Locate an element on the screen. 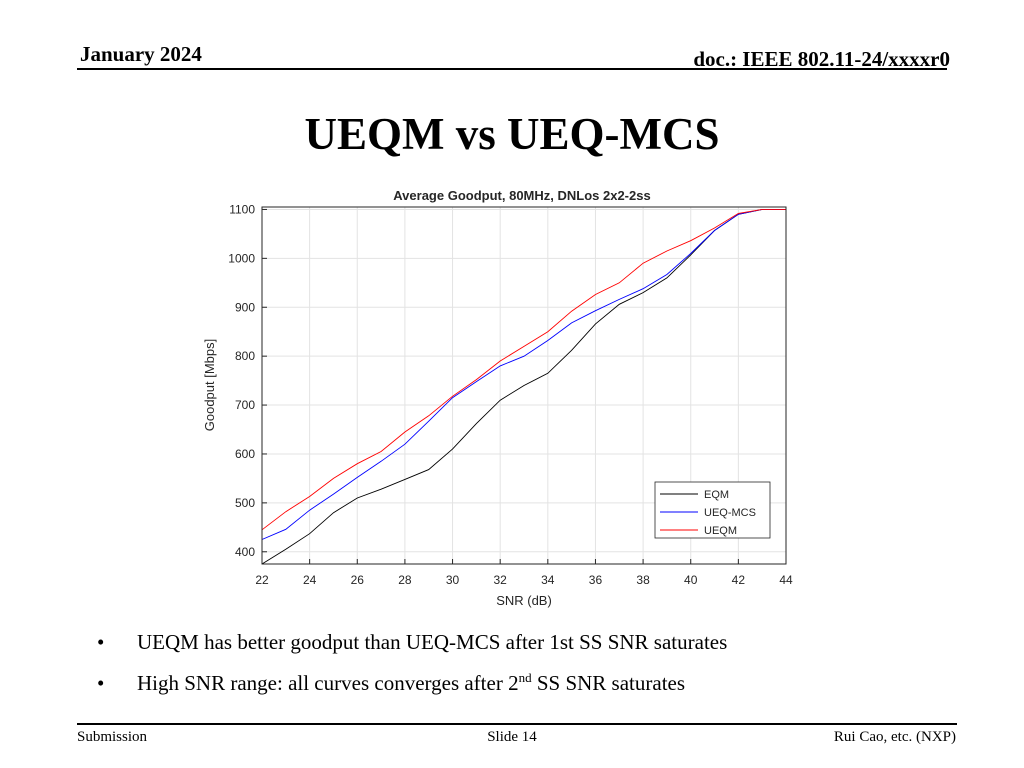  y-tick-label: 700 is located at coordinates (245, 405).